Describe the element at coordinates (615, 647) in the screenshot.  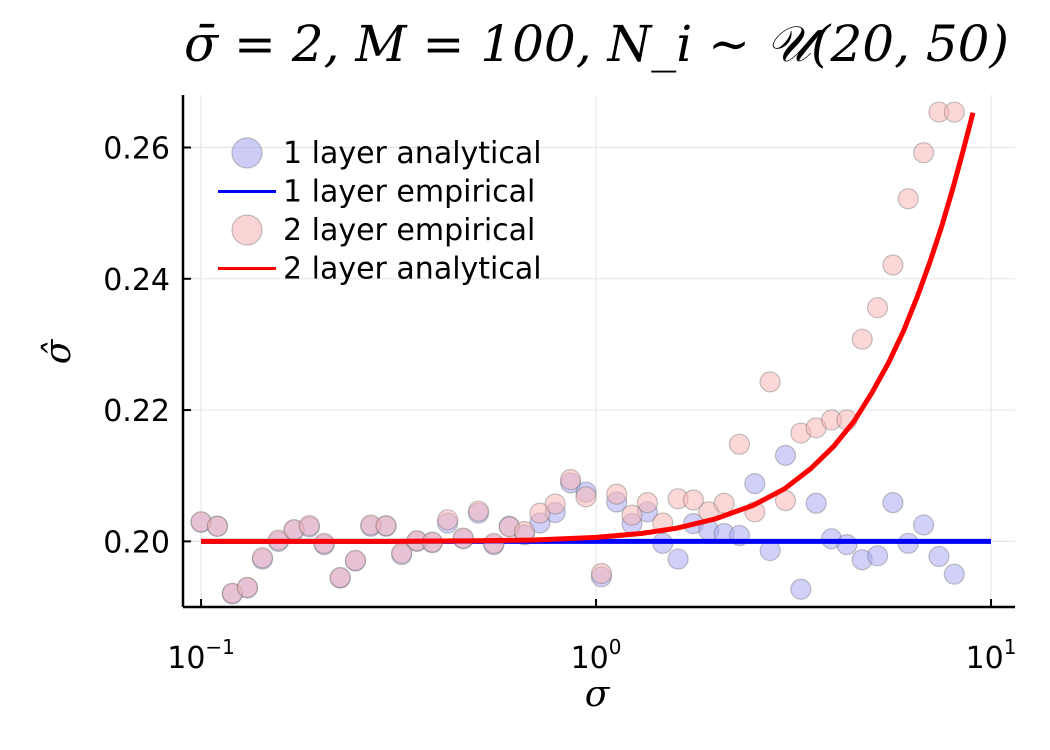
I see `x-tick-exponent: 0` at that location.